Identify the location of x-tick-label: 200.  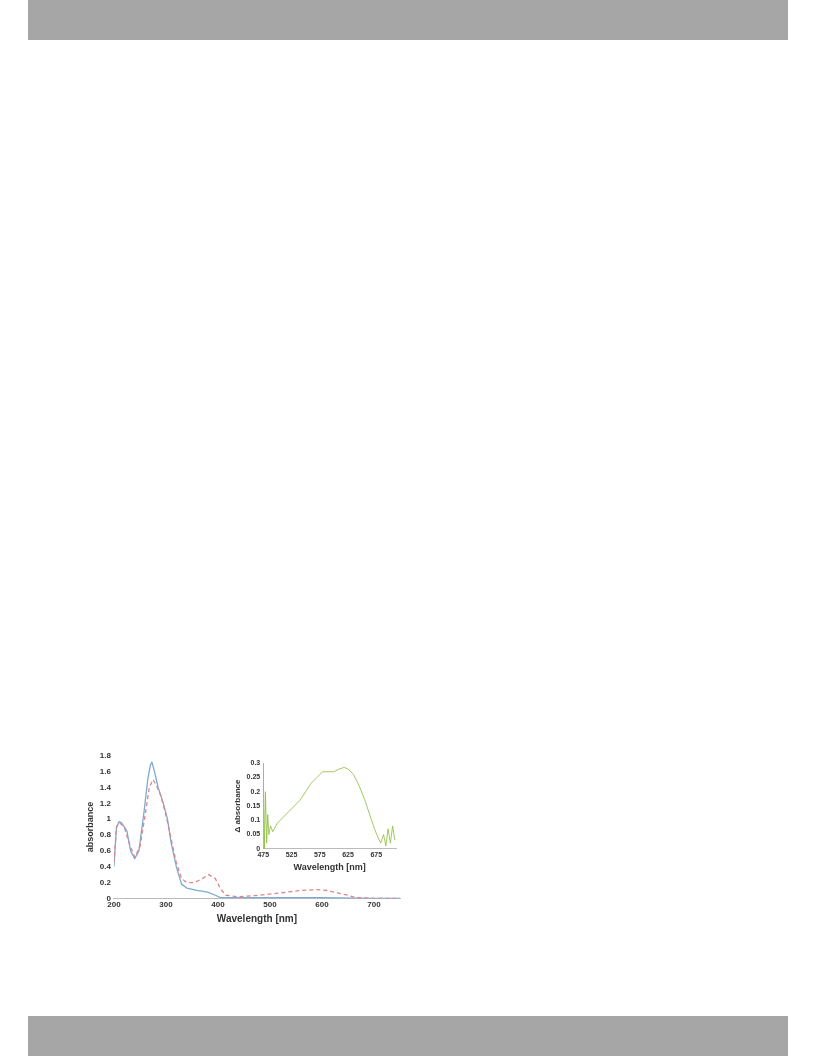
(114, 905).